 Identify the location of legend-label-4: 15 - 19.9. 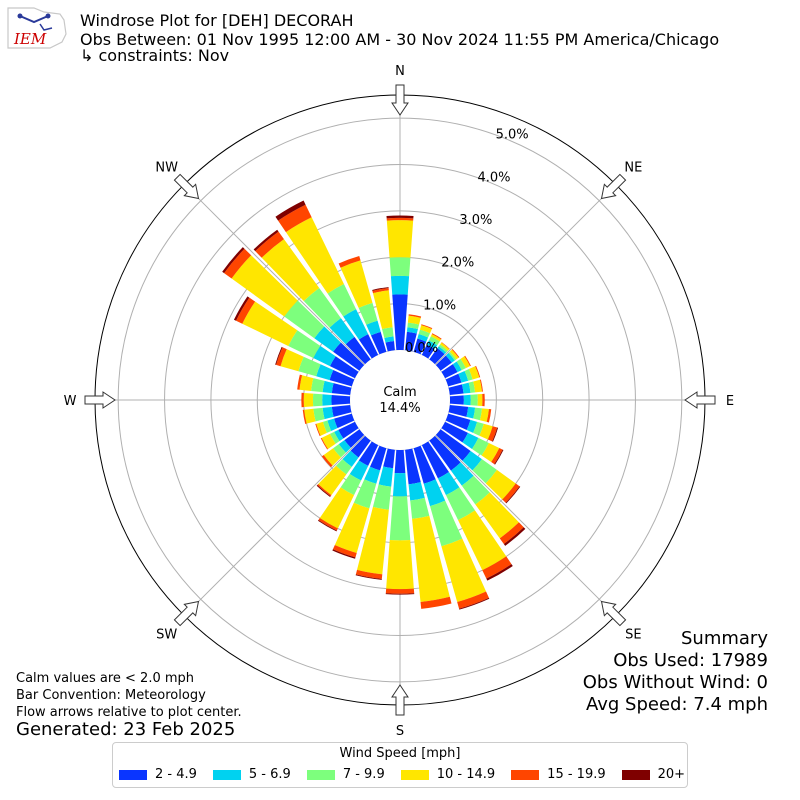
(576, 774).